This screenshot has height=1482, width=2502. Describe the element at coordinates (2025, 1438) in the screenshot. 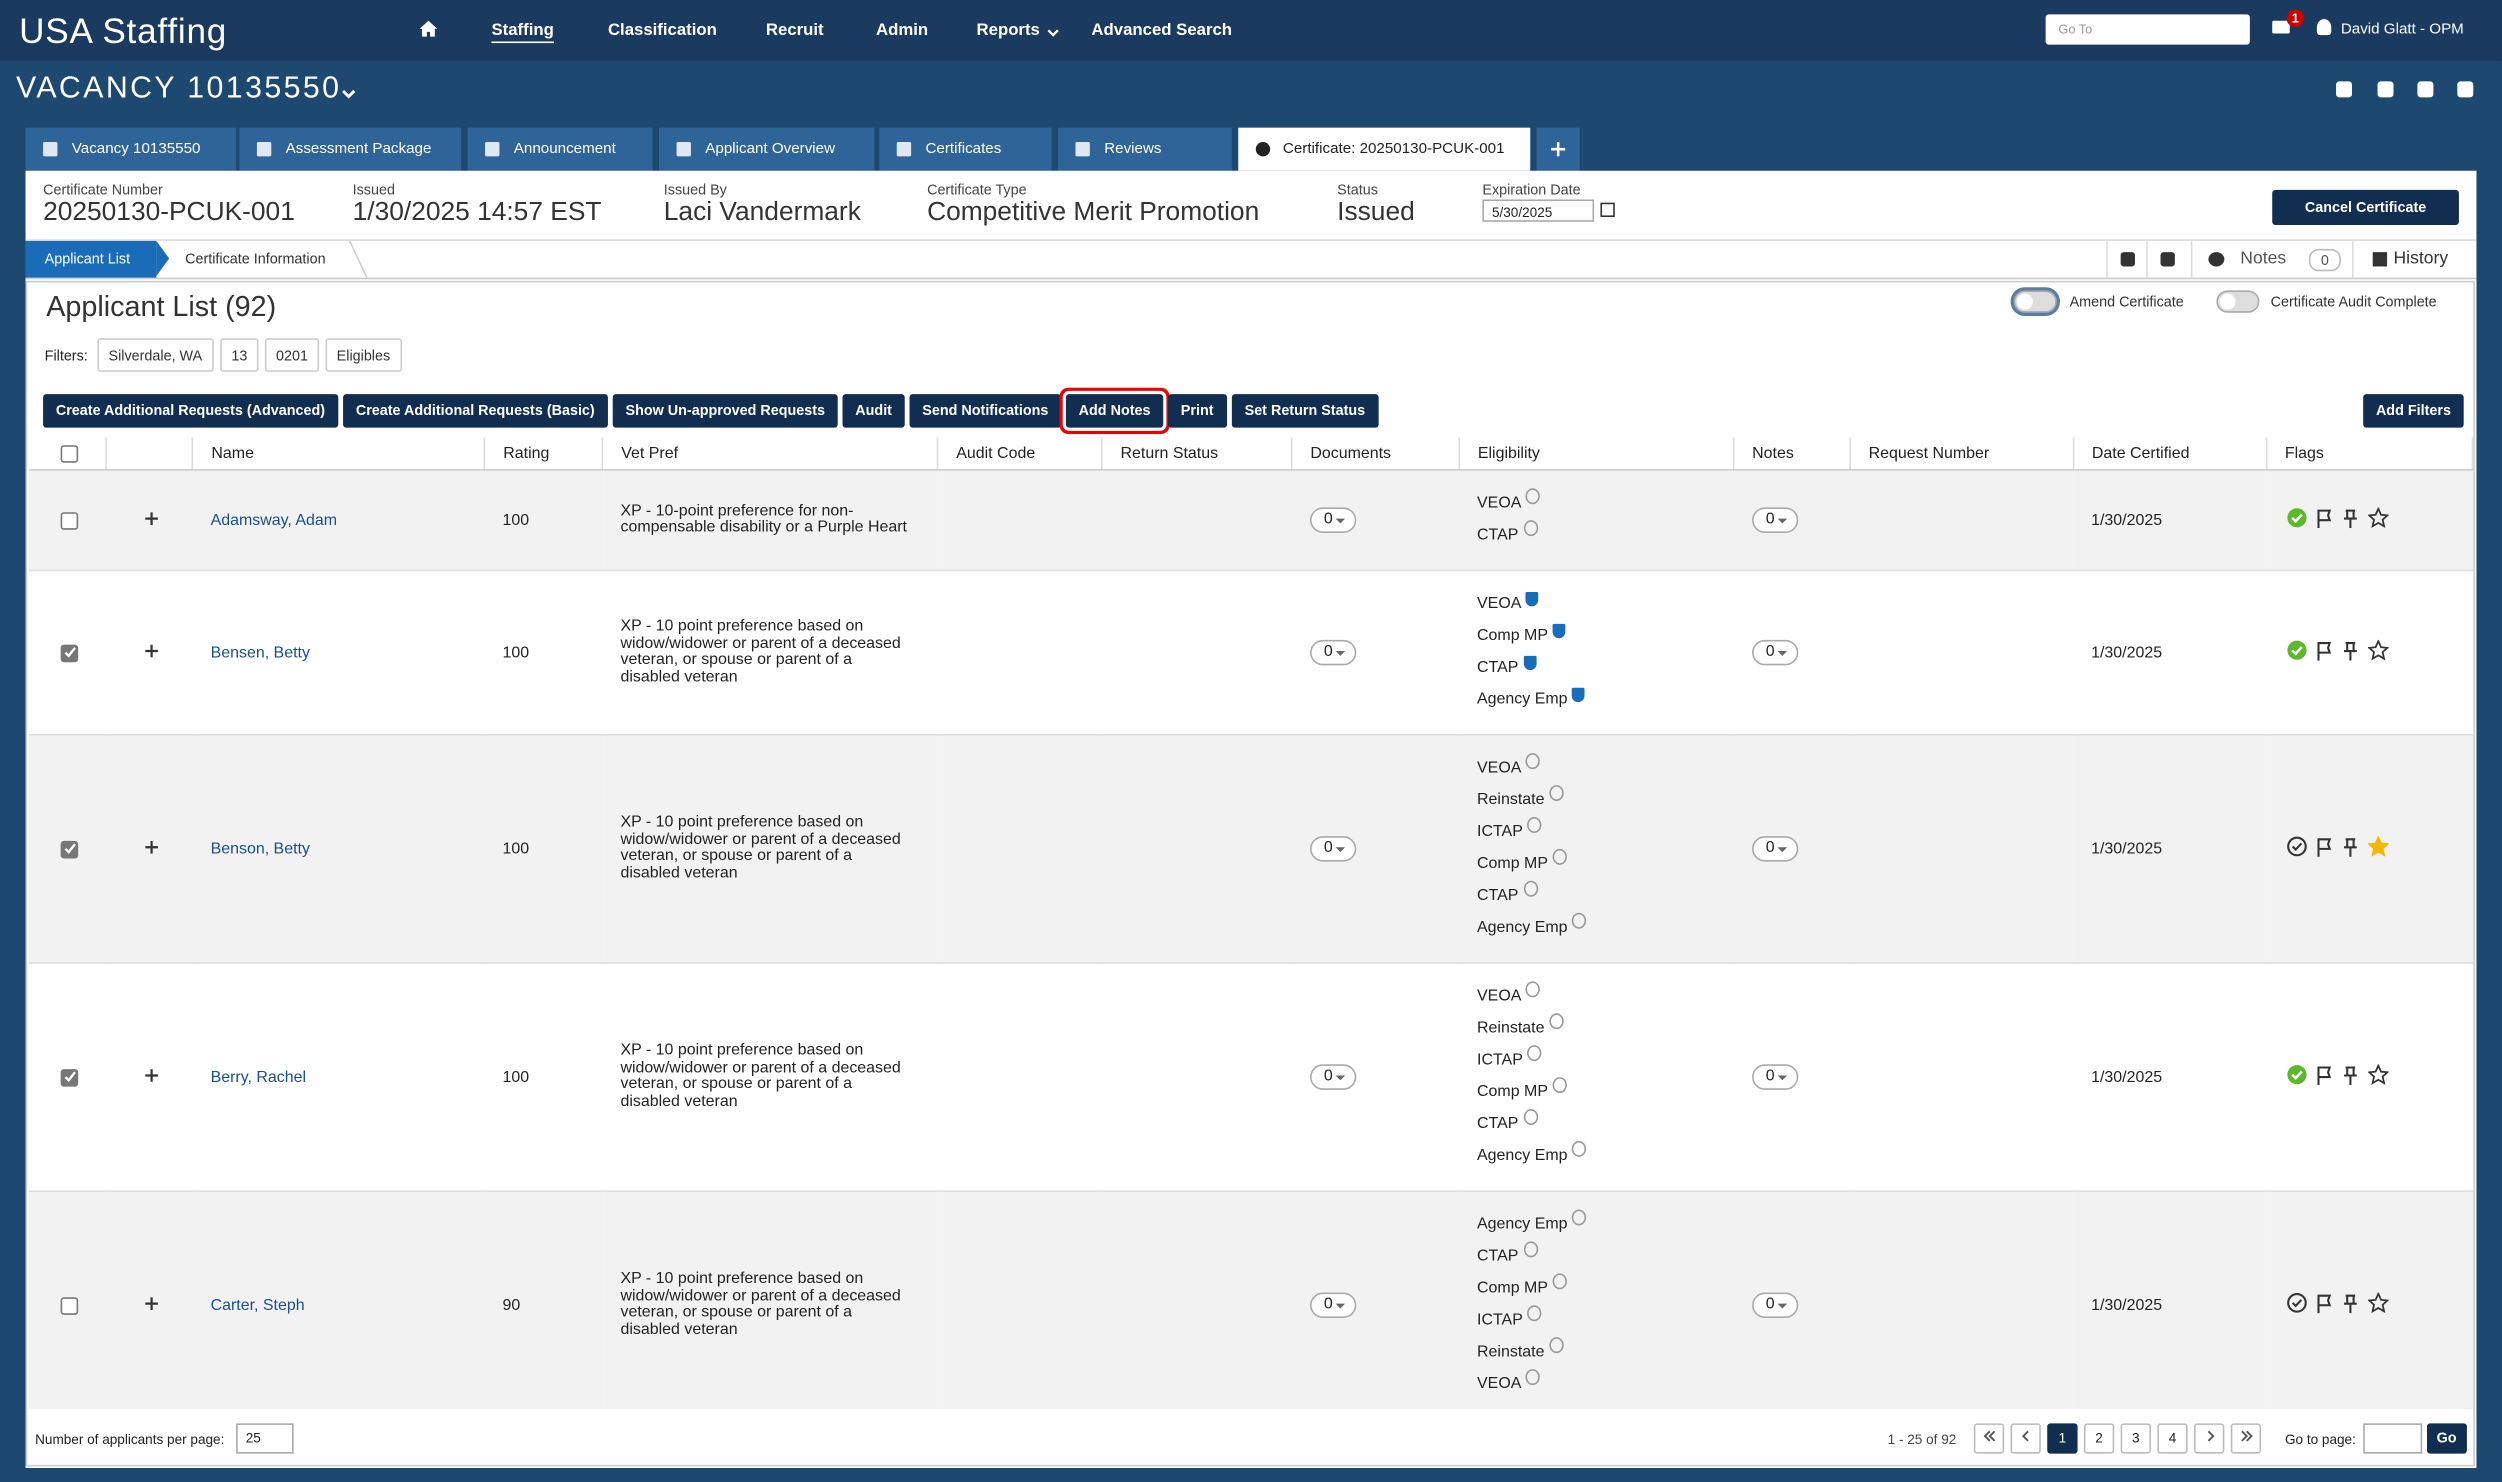

I see `prev-page` at that location.